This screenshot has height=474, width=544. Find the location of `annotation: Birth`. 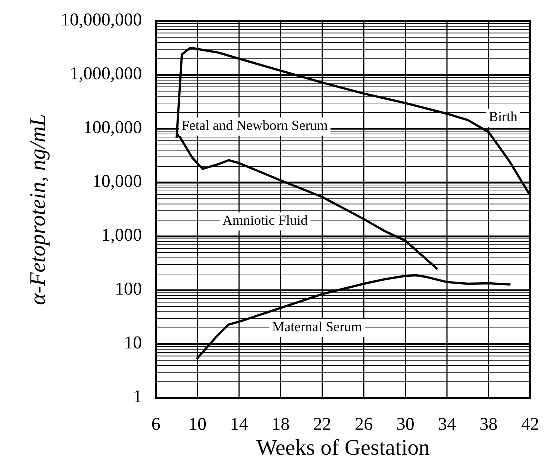

annotation: Birth is located at coordinates (503, 117).